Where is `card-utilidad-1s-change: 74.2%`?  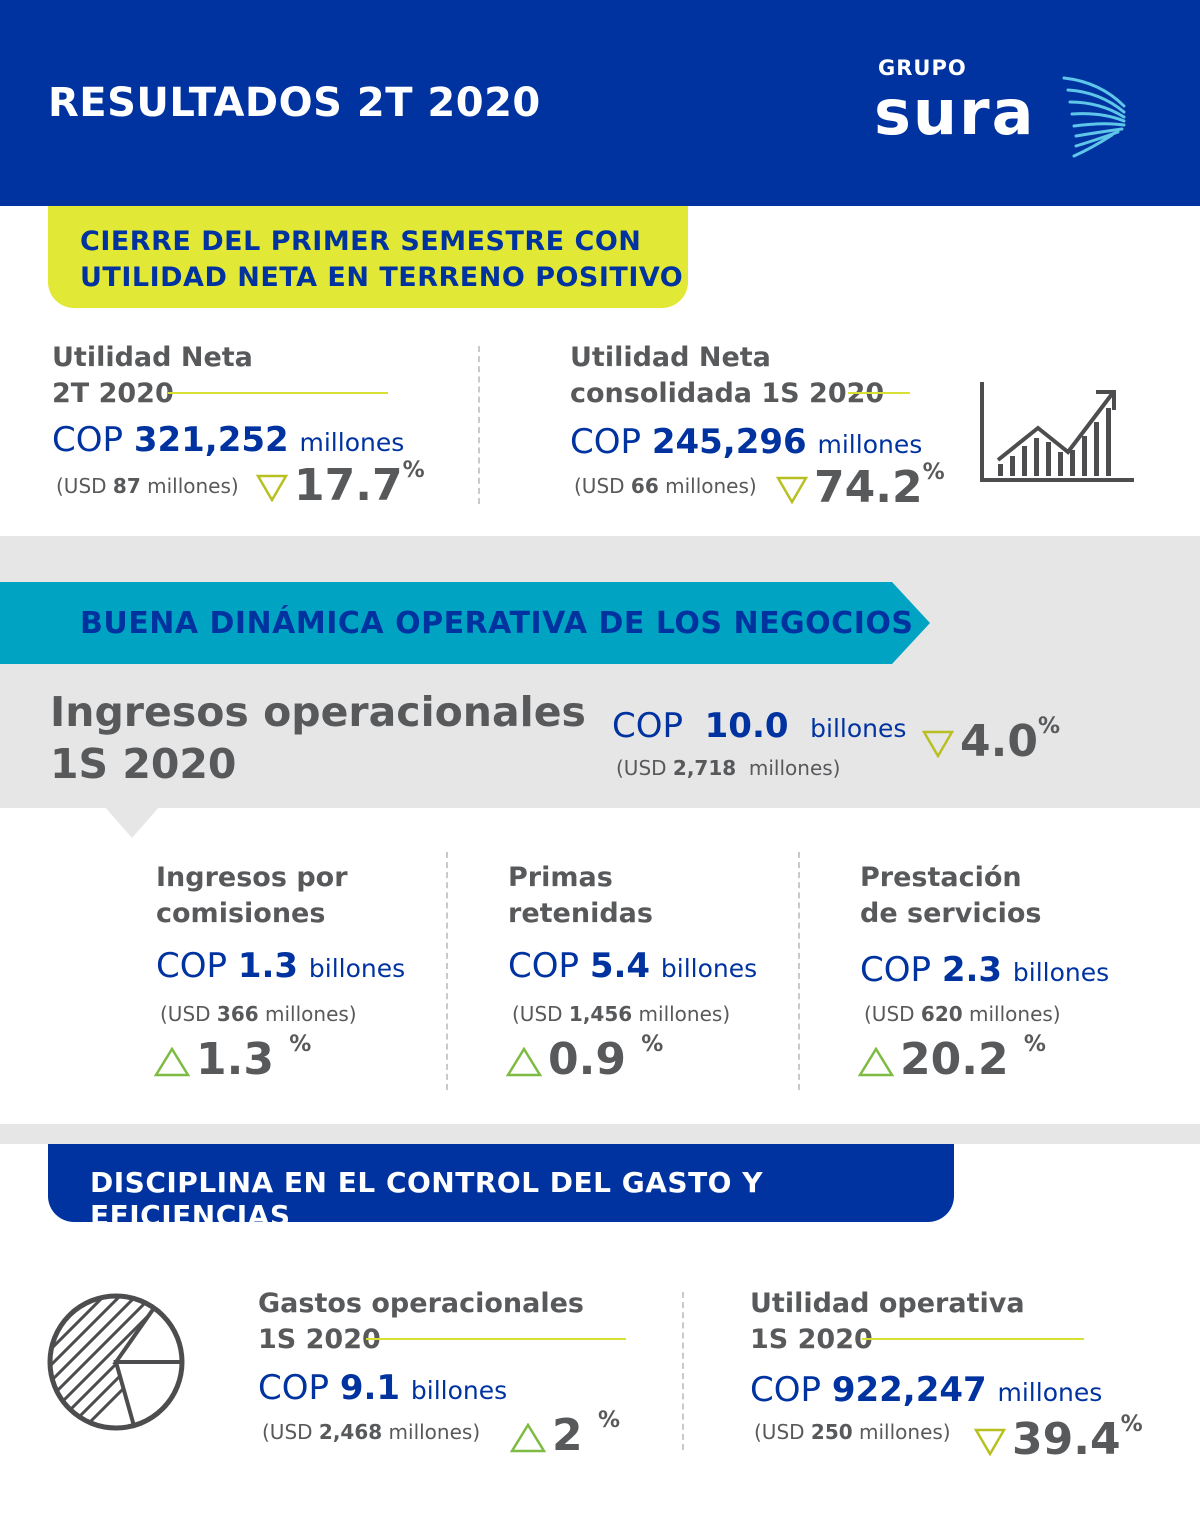
card-utilidad-1s-change: 74.2% is located at coordinates (860, 486).